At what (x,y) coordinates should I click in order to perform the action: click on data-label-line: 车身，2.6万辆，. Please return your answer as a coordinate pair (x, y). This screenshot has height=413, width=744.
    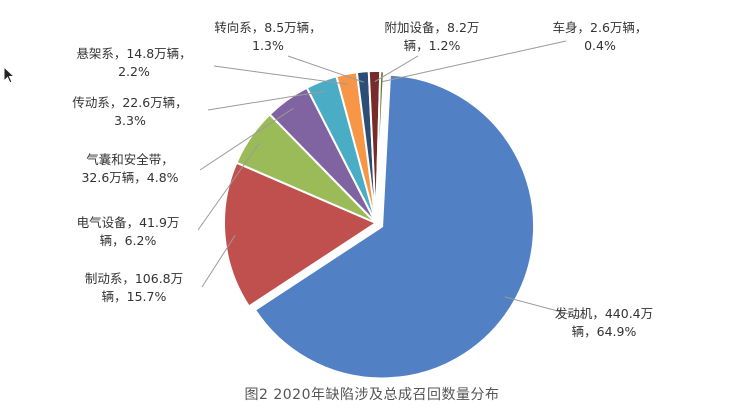
    Looking at the image, I should click on (600, 27).